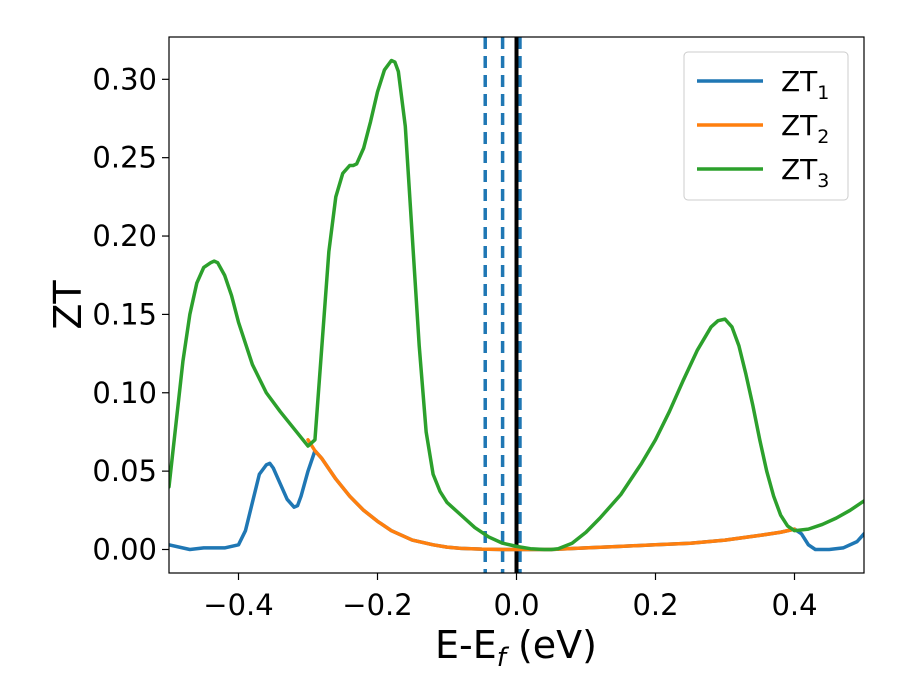 The width and height of the screenshot is (900, 700). I want to click on y-tick-label: 0.25, so click(124, 158).